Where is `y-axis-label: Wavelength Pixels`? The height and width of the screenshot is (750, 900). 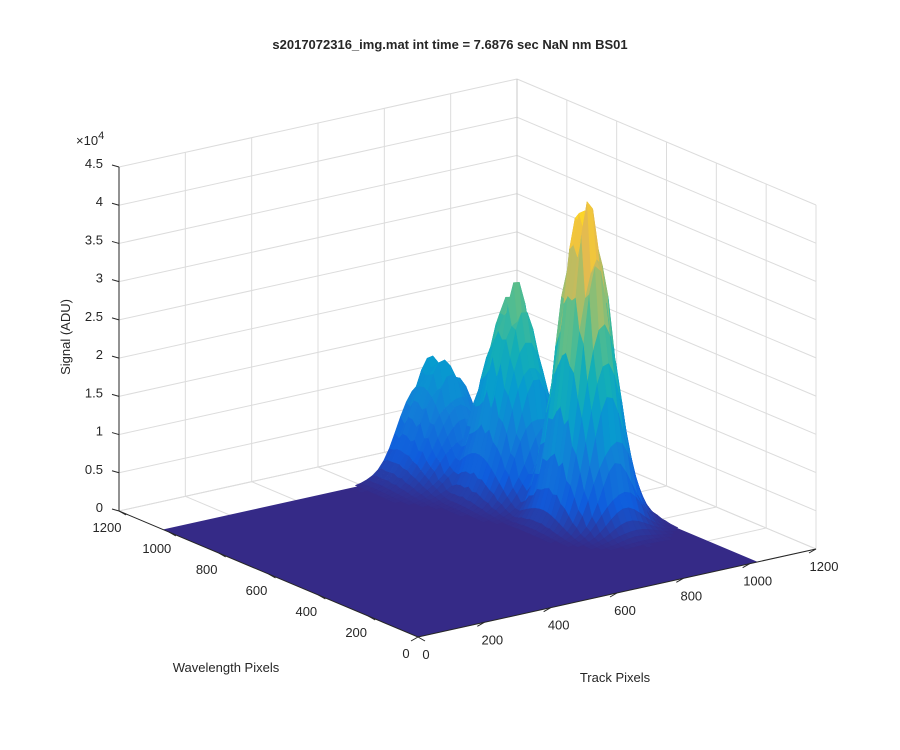
y-axis-label: Wavelength Pixels is located at coordinates (226, 667).